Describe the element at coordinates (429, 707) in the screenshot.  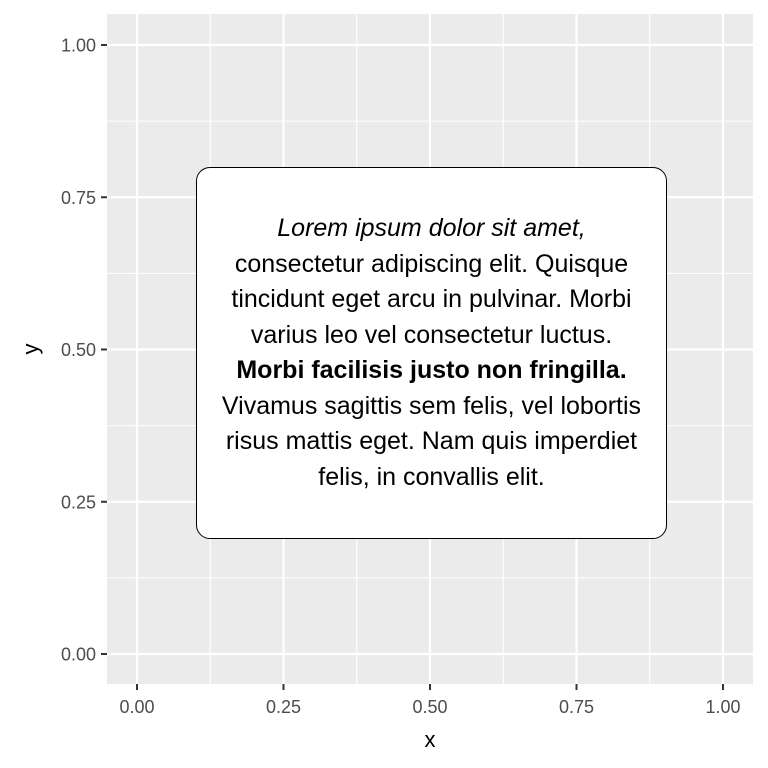
I see `x-tick-label: 0.50` at that location.